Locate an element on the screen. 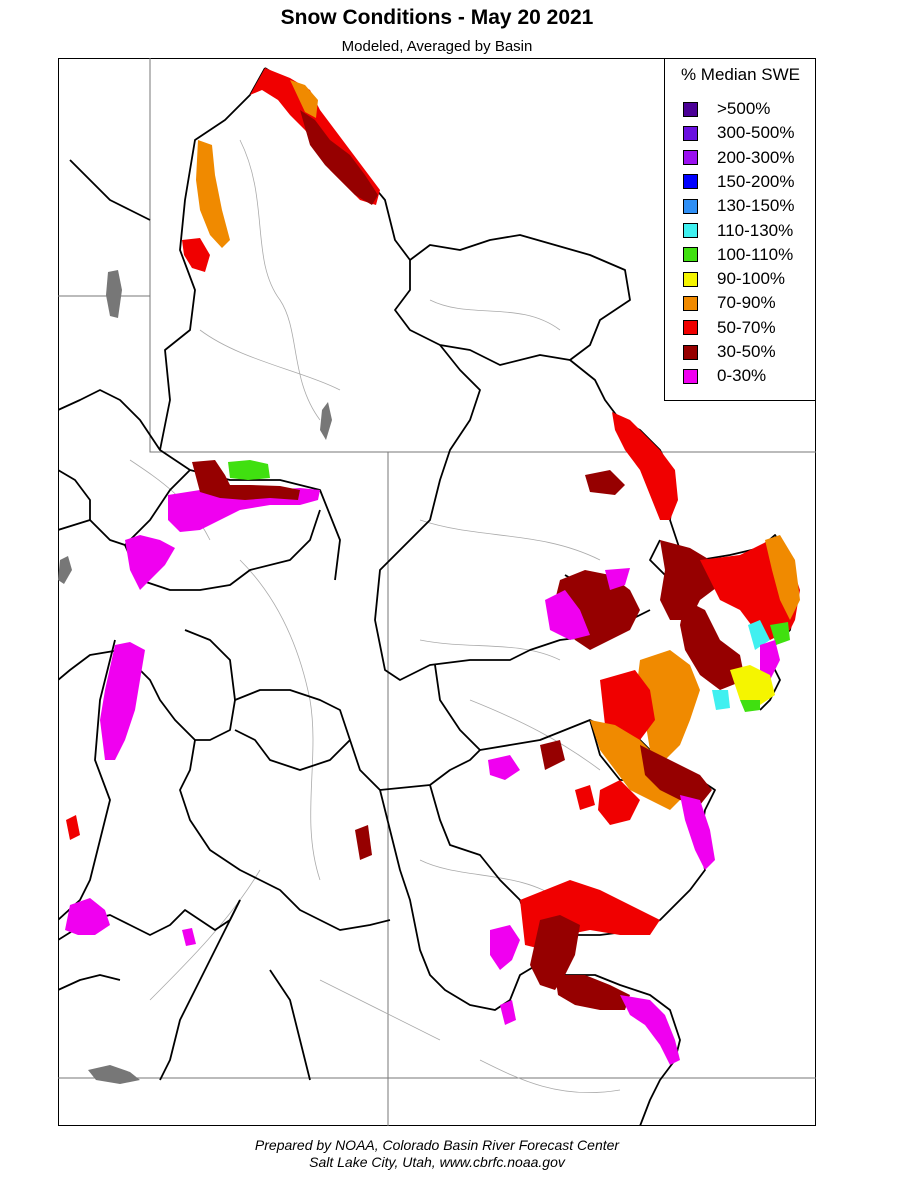  legend-label: 30-50% is located at coordinates (746, 351).